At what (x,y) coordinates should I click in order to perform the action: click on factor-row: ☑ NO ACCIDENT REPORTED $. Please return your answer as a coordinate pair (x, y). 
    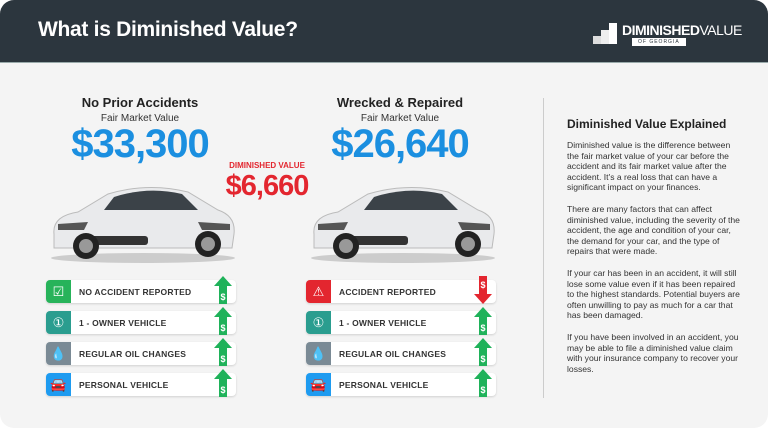
    Looking at the image, I should click on (141, 290).